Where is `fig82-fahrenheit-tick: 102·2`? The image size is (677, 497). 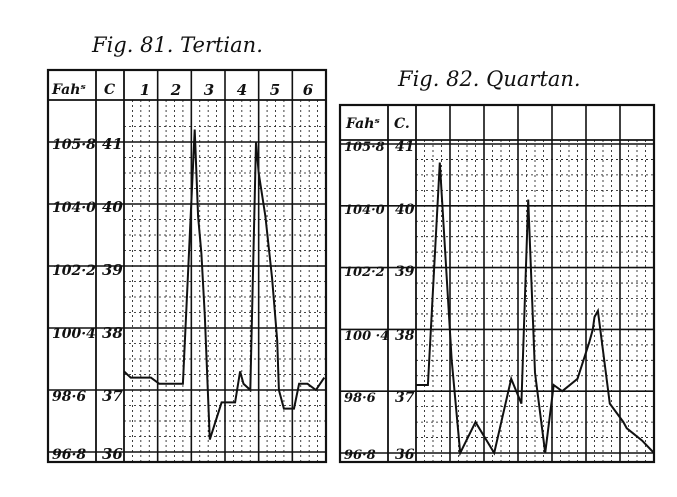 fig82-fahrenheit-tick: 102·2 is located at coordinates (364, 272).